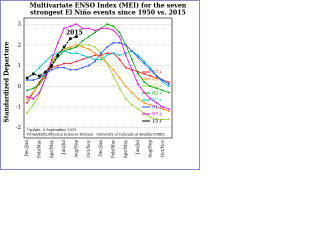  What do you see at coordinates (18, 128) in the screenshot?
I see `y-tick-label: -2` at bounding box center [18, 128].